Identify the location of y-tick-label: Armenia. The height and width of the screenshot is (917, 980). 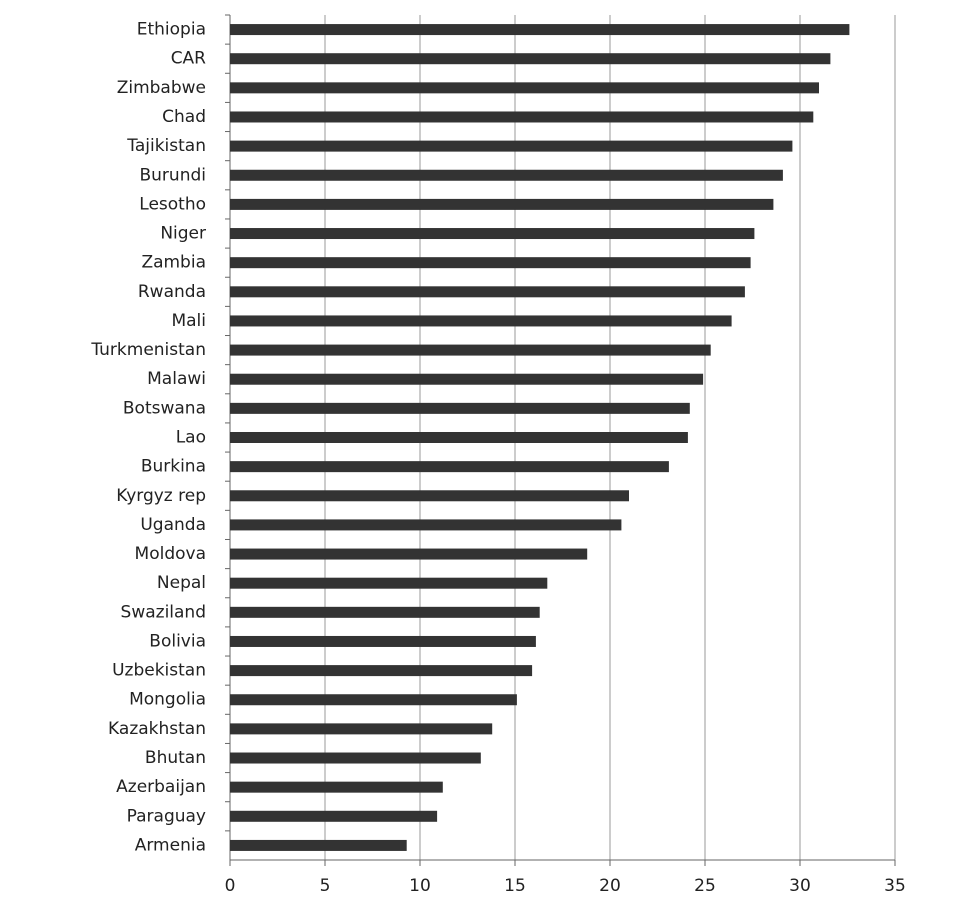
(170, 845).